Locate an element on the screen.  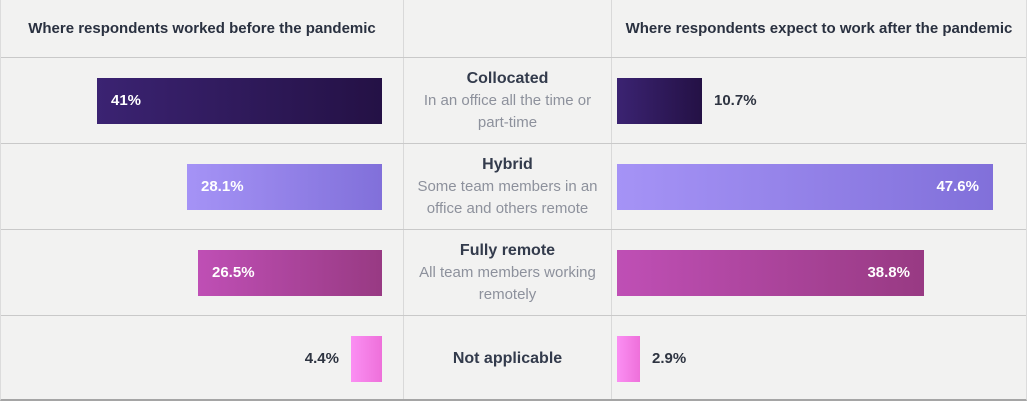
bar-value-label: 41% is located at coordinates (126, 100).